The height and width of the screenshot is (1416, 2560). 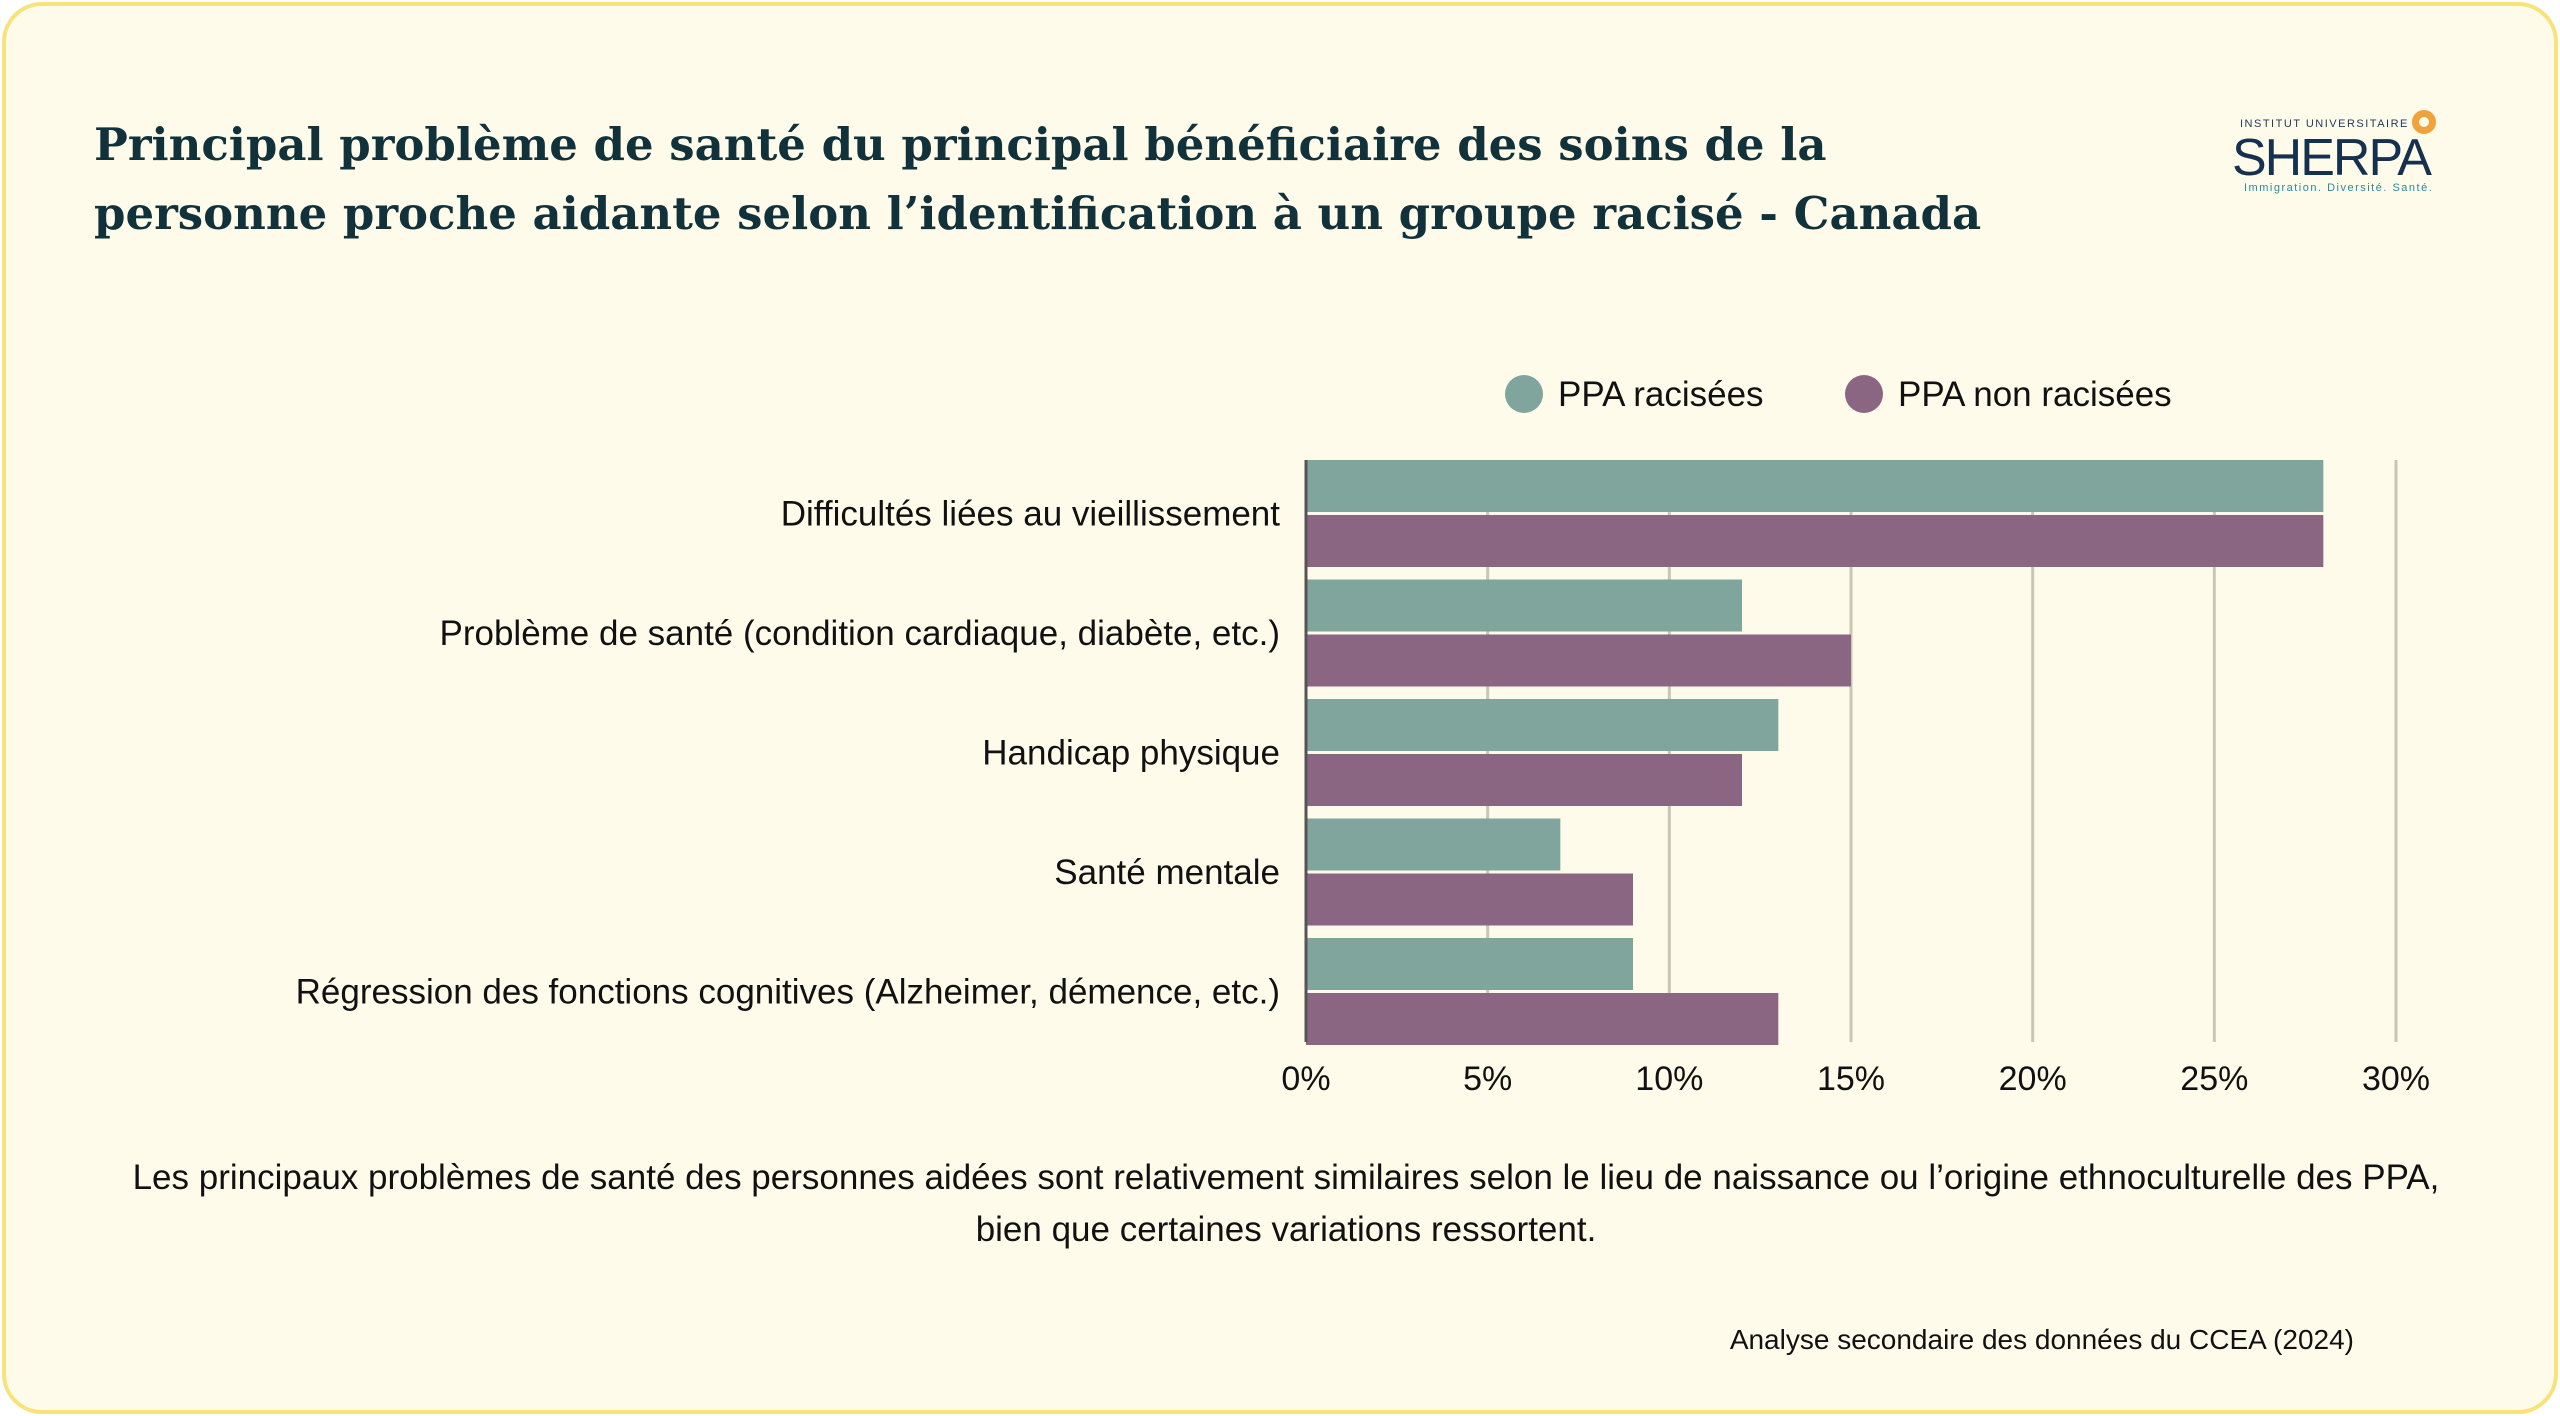 What do you see at coordinates (2035, 394) in the screenshot?
I see `legend-label: PPA non racisées` at bounding box center [2035, 394].